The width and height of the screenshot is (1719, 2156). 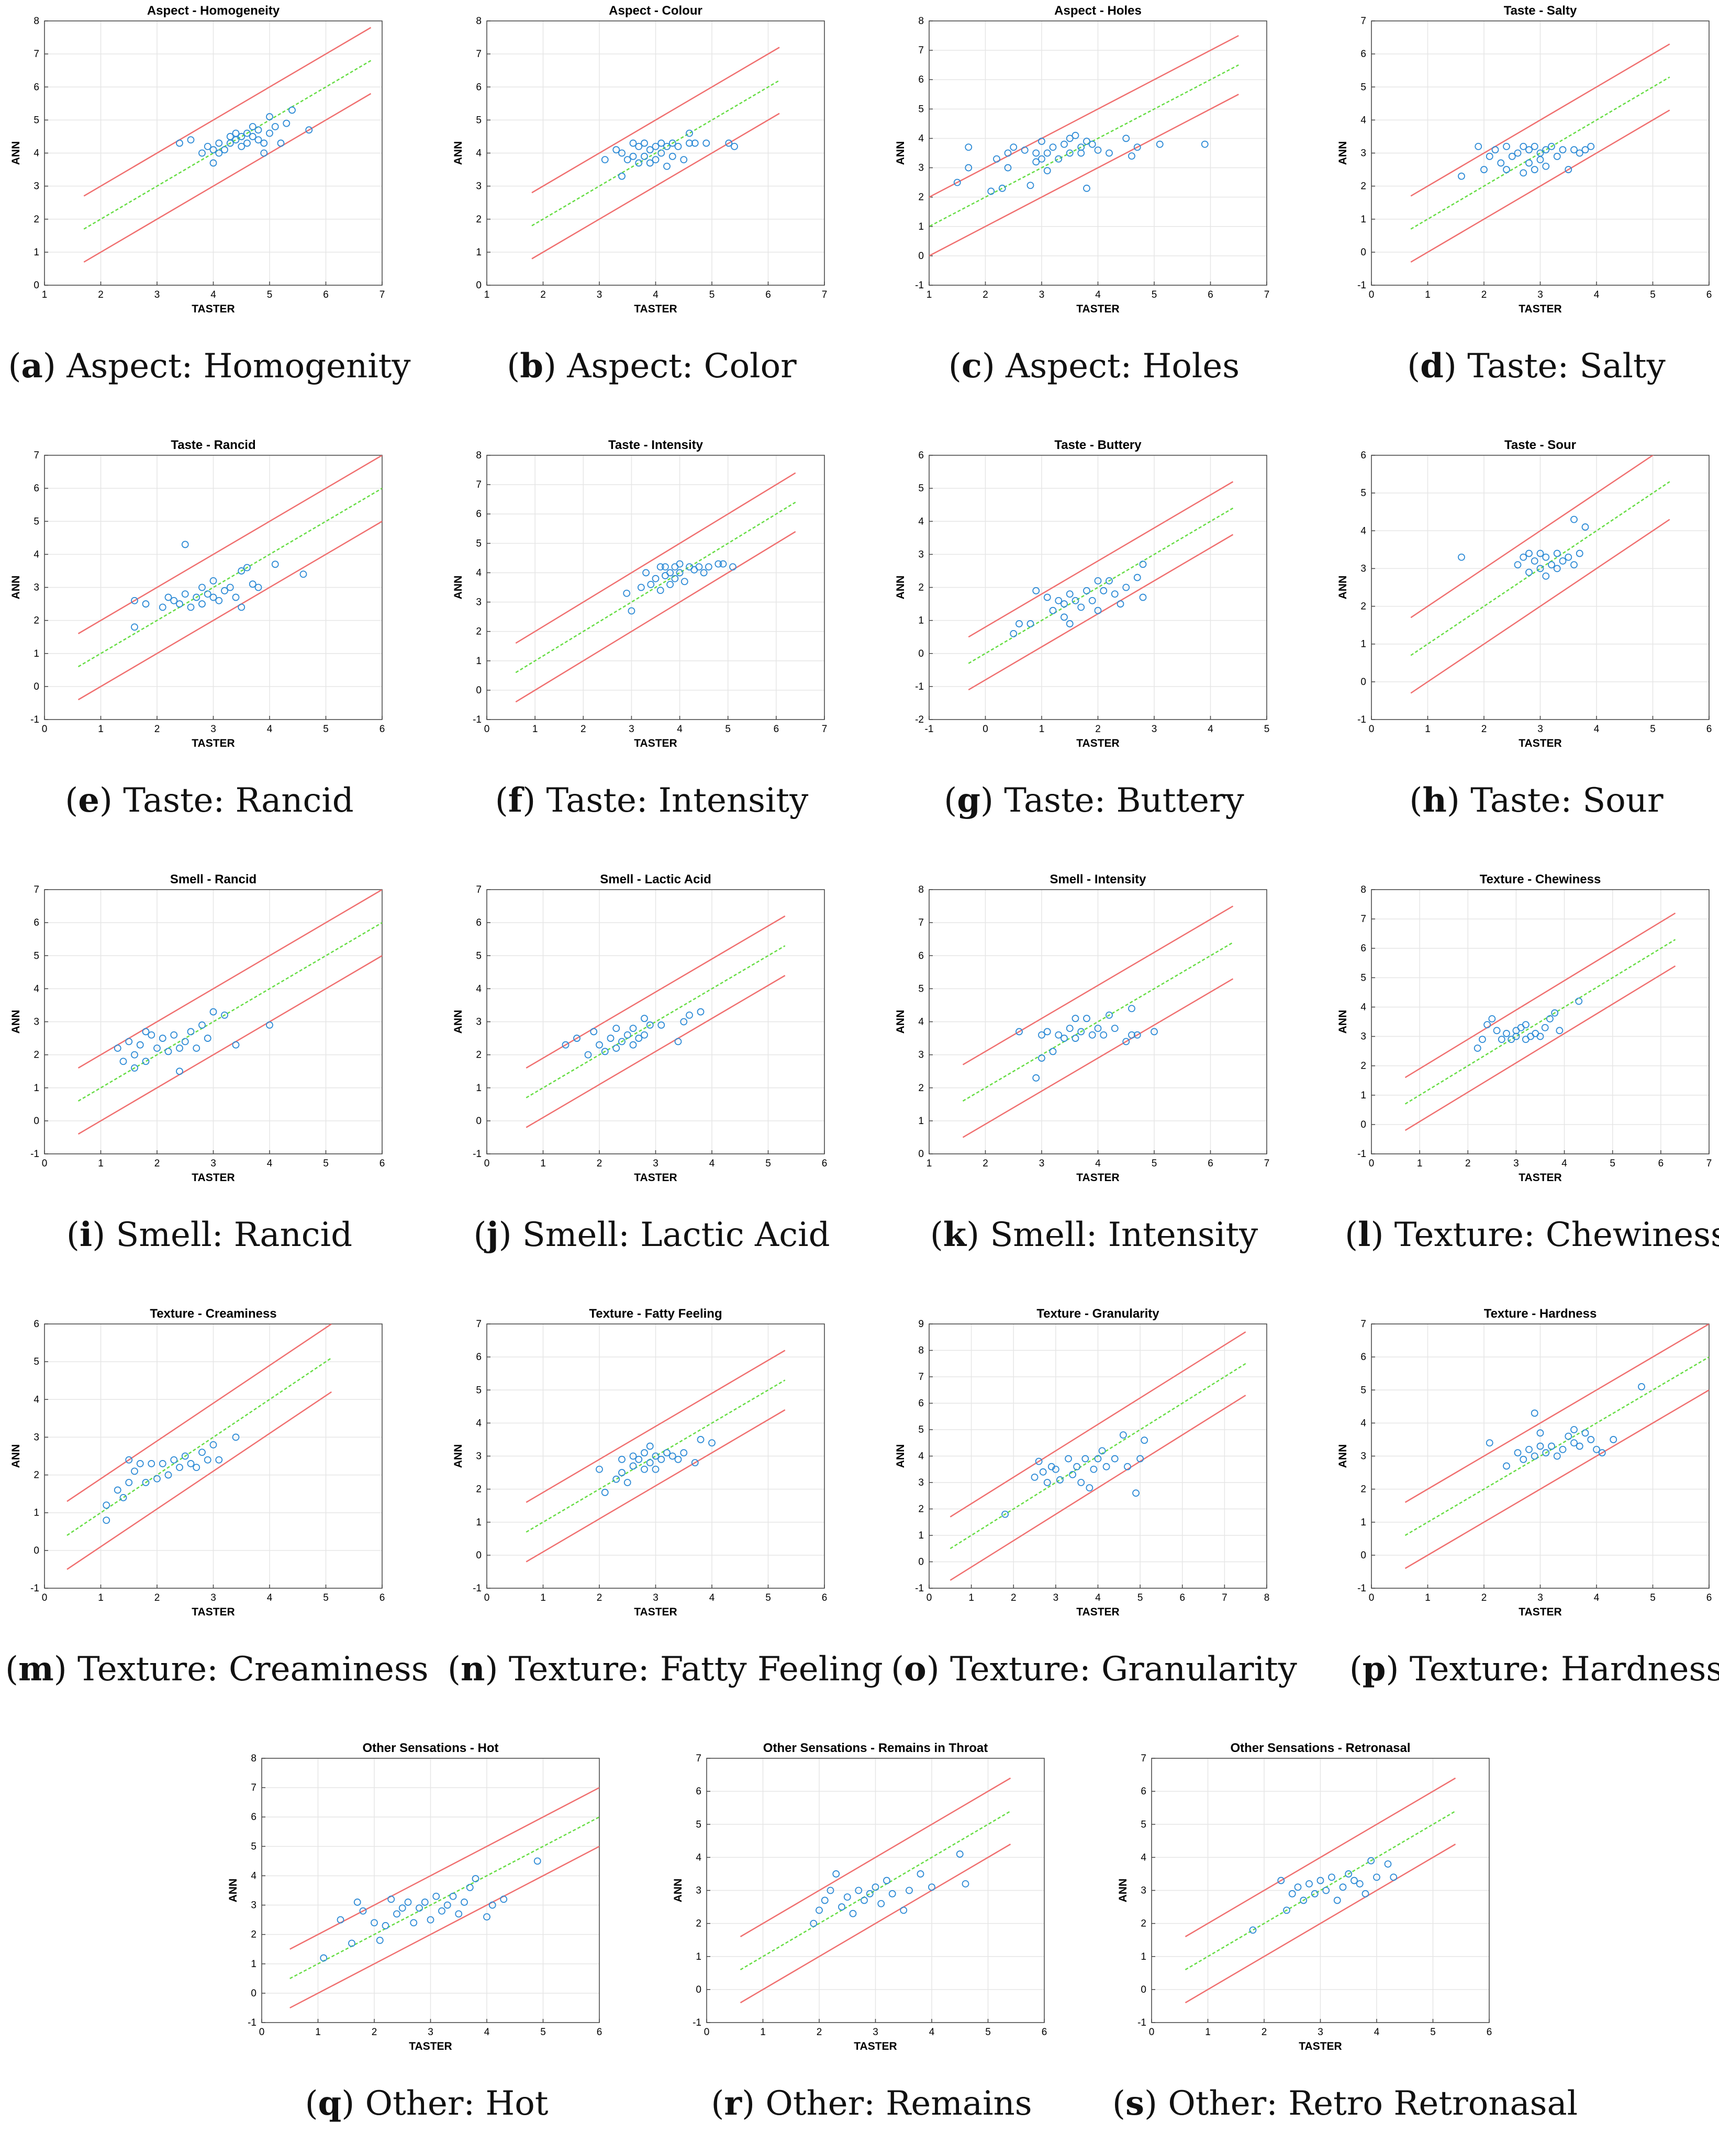 I want to click on grid, so click(x=1540, y=1456).